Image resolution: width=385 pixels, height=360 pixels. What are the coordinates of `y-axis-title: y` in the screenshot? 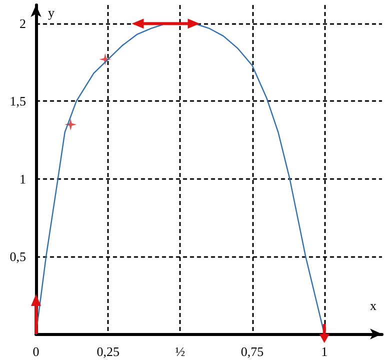 It's located at (51, 12).